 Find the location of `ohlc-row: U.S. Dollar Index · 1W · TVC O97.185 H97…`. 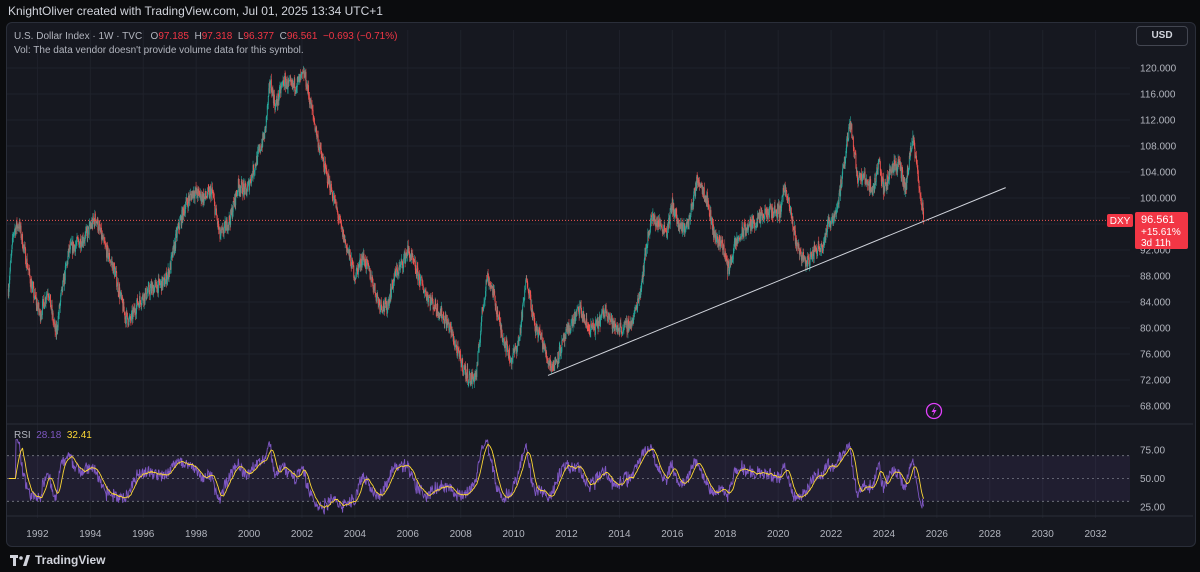

ohlc-row: U.S. Dollar Index · 1W · TVC O97.185 H97… is located at coordinates (205, 37).